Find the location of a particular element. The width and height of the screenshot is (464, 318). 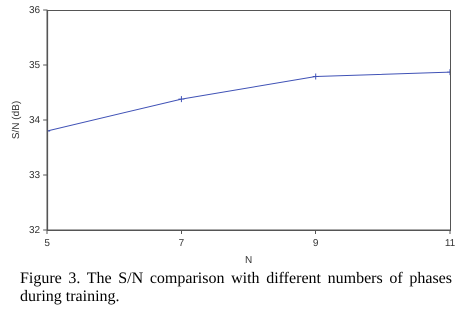

y-tick-label: 33 is located at coordinates (35, 175).